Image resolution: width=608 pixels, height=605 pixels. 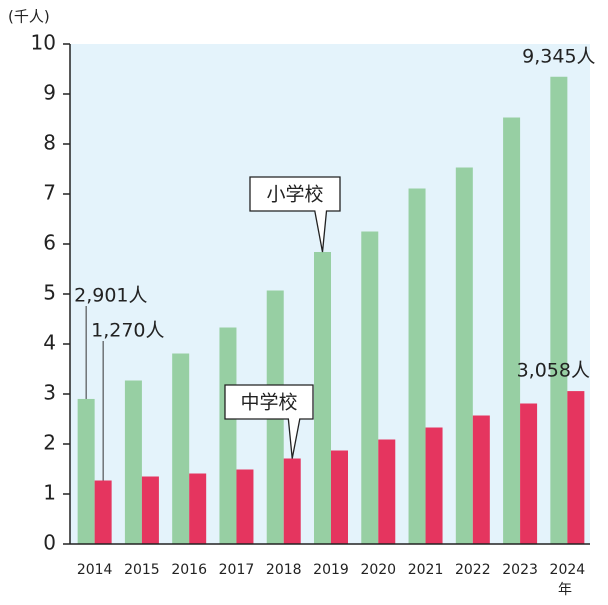 I want to click on x-tick-label: 2015, so click(x=142, y=570).